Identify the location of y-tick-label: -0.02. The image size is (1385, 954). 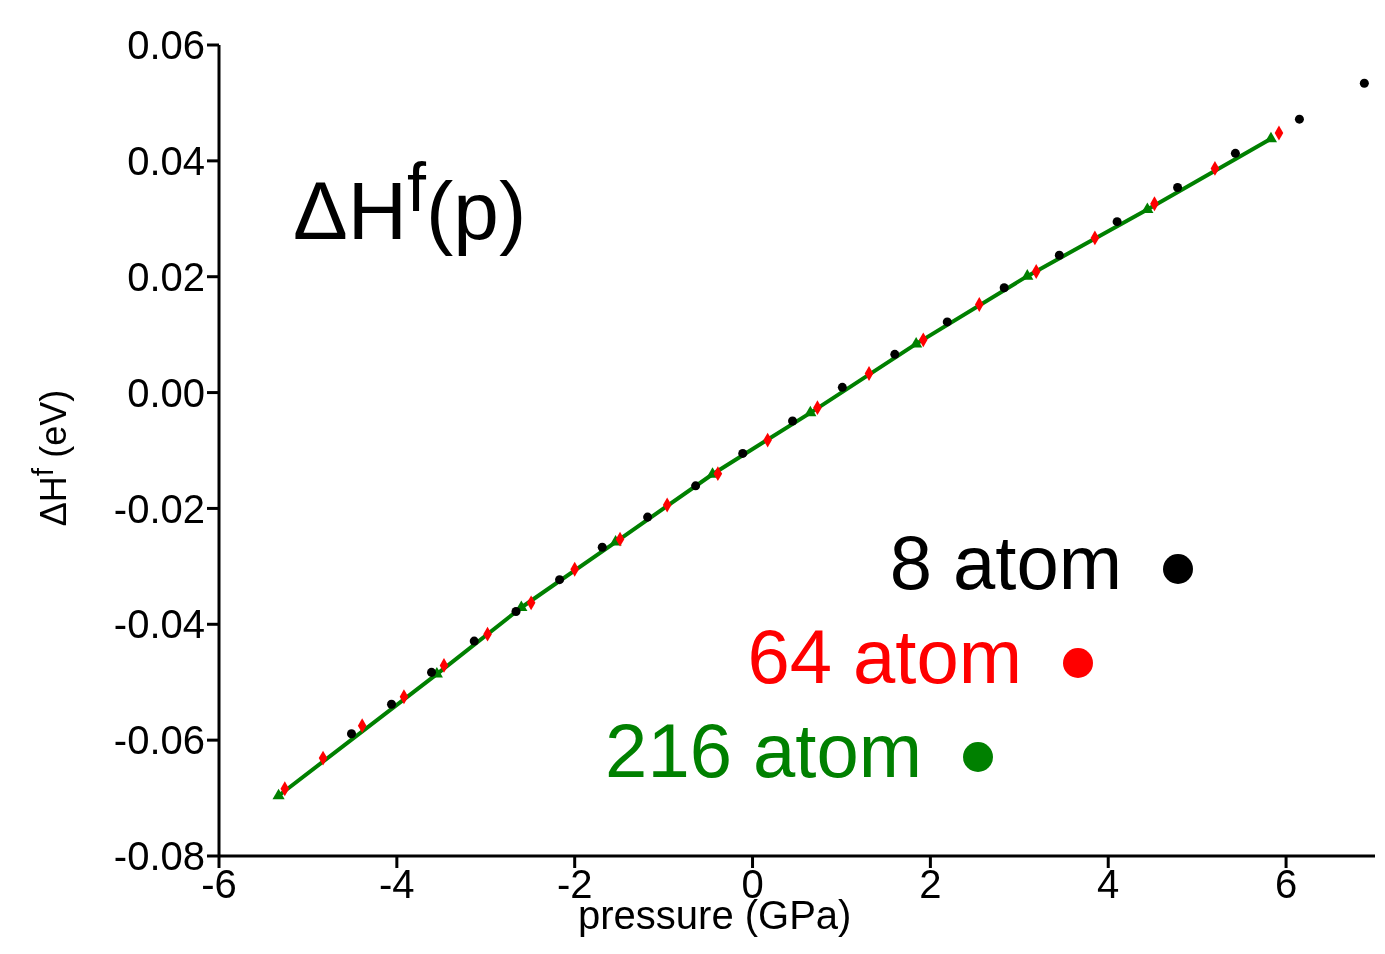
(159, 508).